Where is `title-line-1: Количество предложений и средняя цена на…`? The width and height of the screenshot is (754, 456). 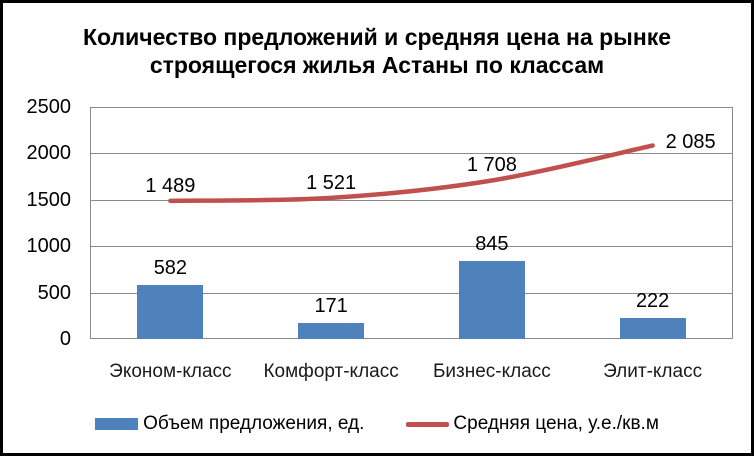 title-line-1: Количество предложений и средняя цена на… is located at coordinates (377, 37).